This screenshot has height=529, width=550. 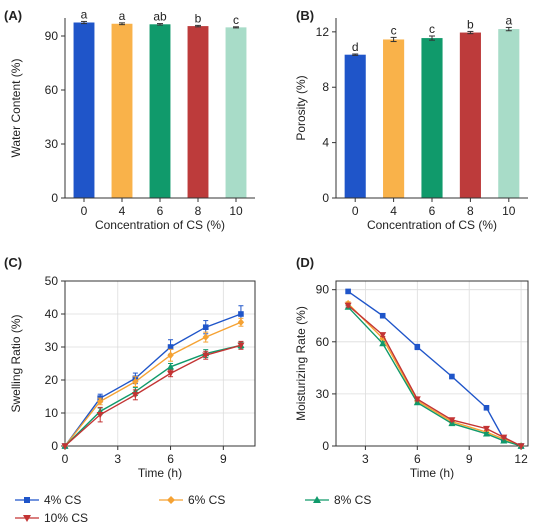 I want to click on panel3-y-tick-label: 20, so click(x=52, y=380).